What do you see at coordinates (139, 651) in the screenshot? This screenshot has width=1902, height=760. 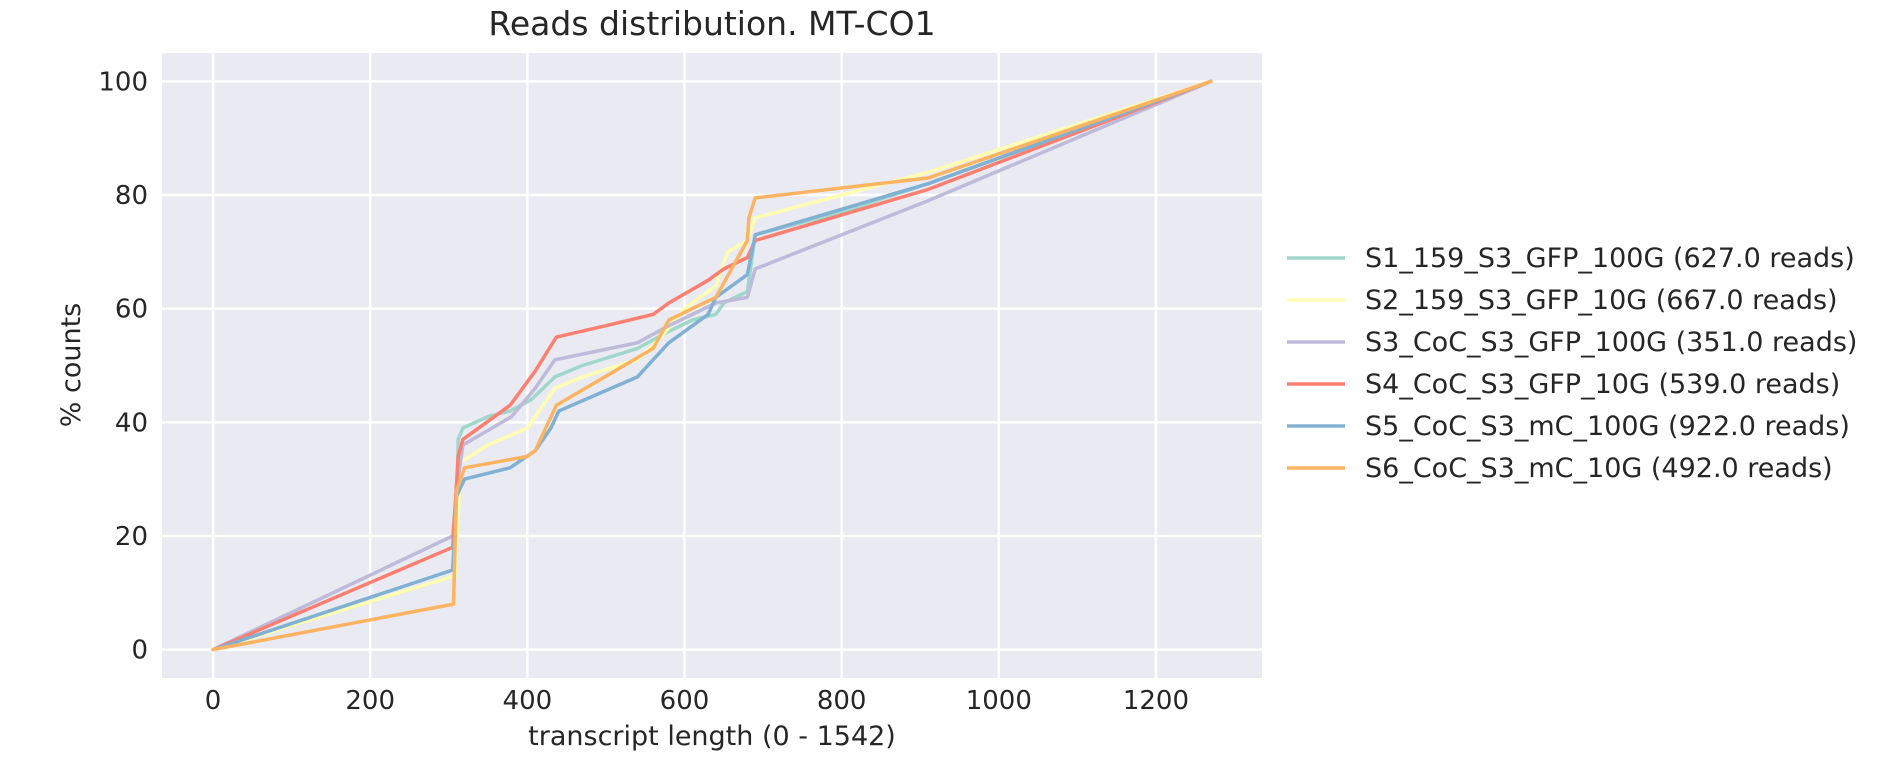 I see `y-tick-label: 0` at bounding box center [139, 651].